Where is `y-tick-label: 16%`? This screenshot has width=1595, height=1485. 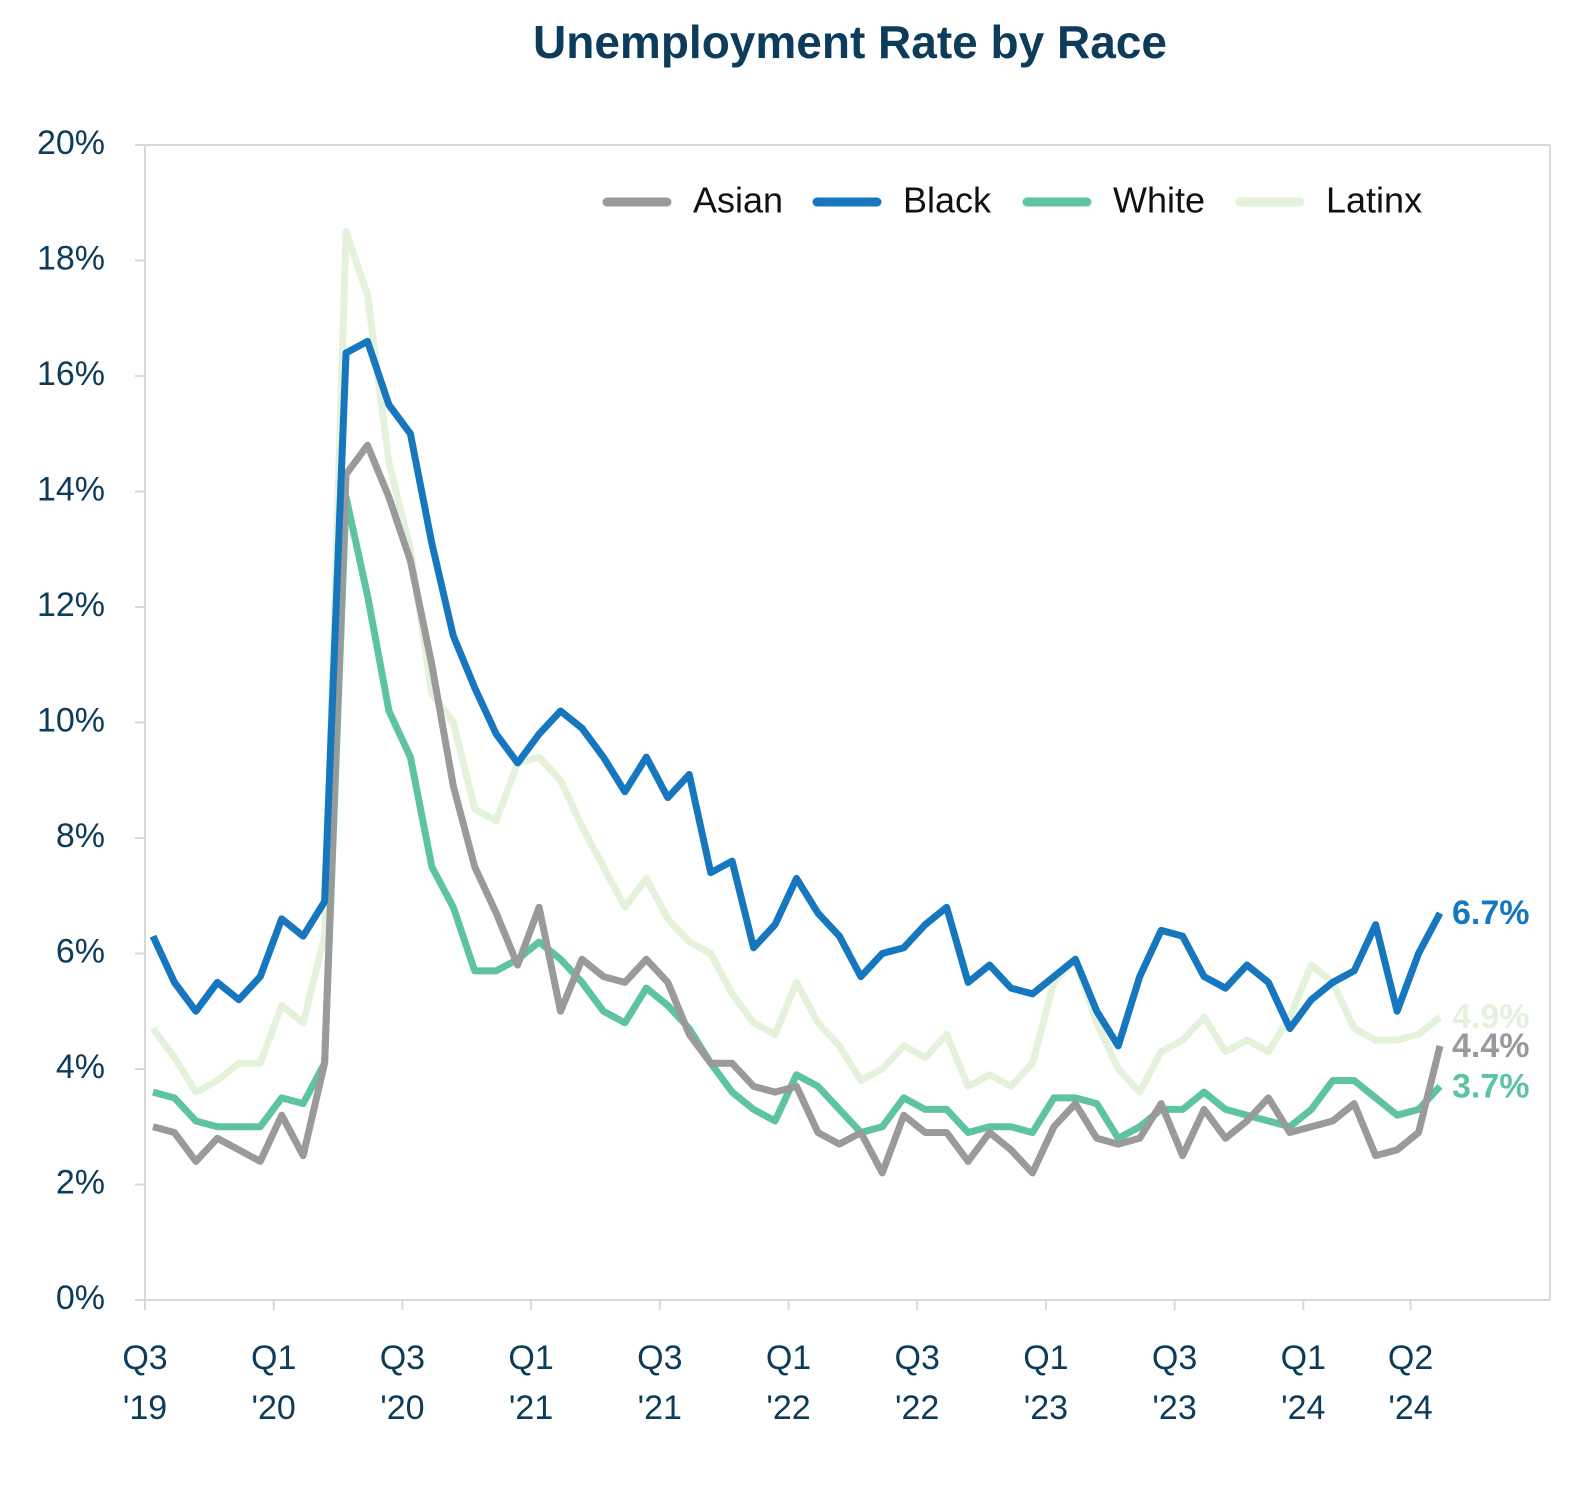 y-tick-label: 16% is located at coordinates (71, 374).